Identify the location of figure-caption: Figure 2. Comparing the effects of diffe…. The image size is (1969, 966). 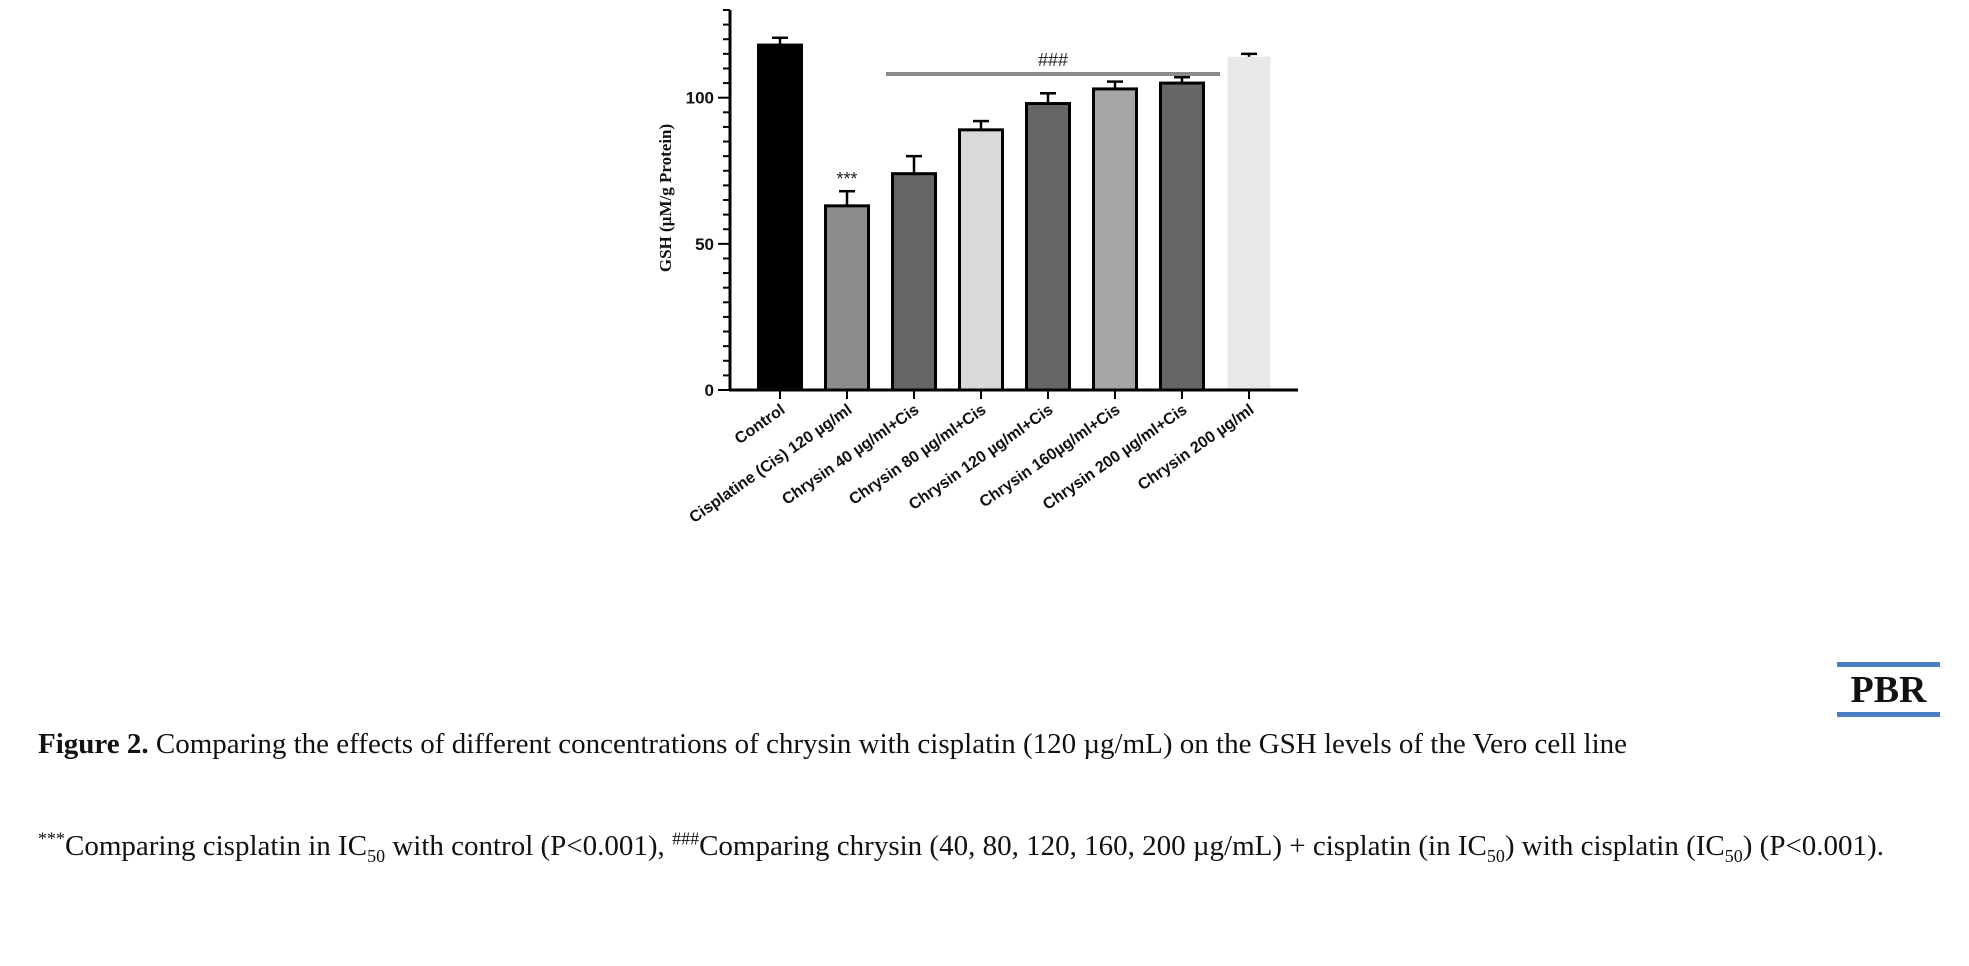
(989, 744).